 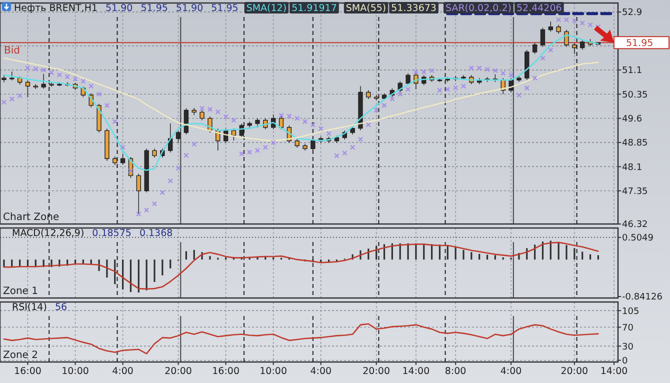 What do you see at coordinates (625, 361) in the screenshot?
I see `y-tick-label: 0` at bounding box center [625, 361].